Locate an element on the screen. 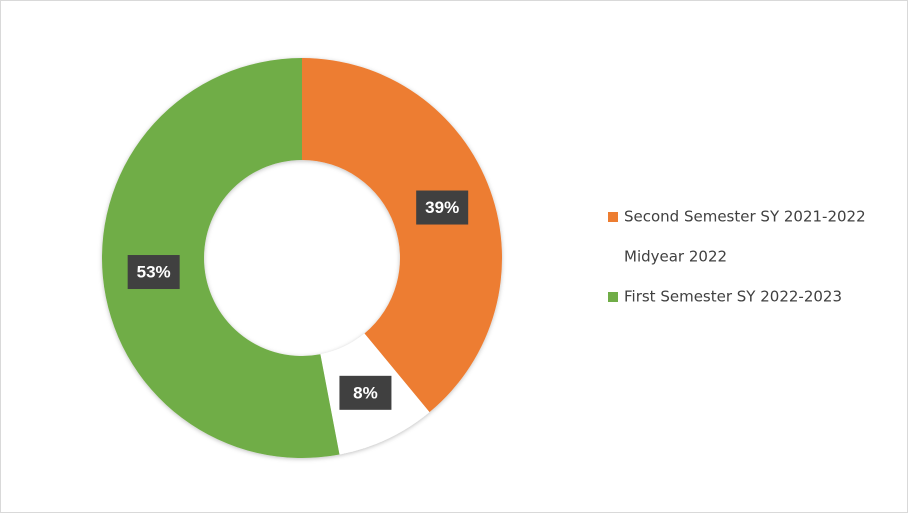  data-label: 8% is located at coordinates (365, 392).